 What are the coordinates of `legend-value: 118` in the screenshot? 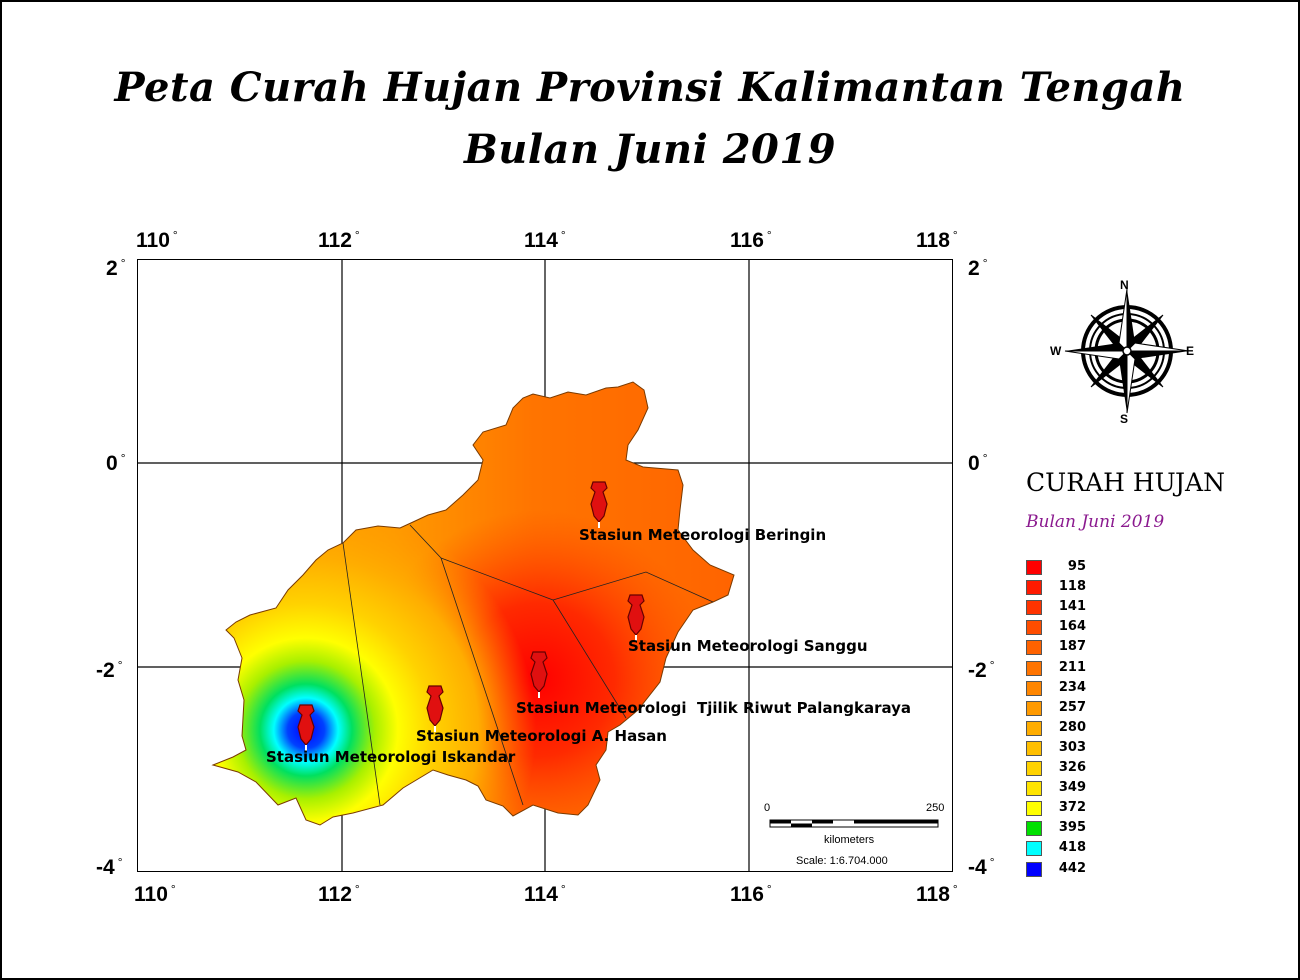 It's located at (1072, 587).